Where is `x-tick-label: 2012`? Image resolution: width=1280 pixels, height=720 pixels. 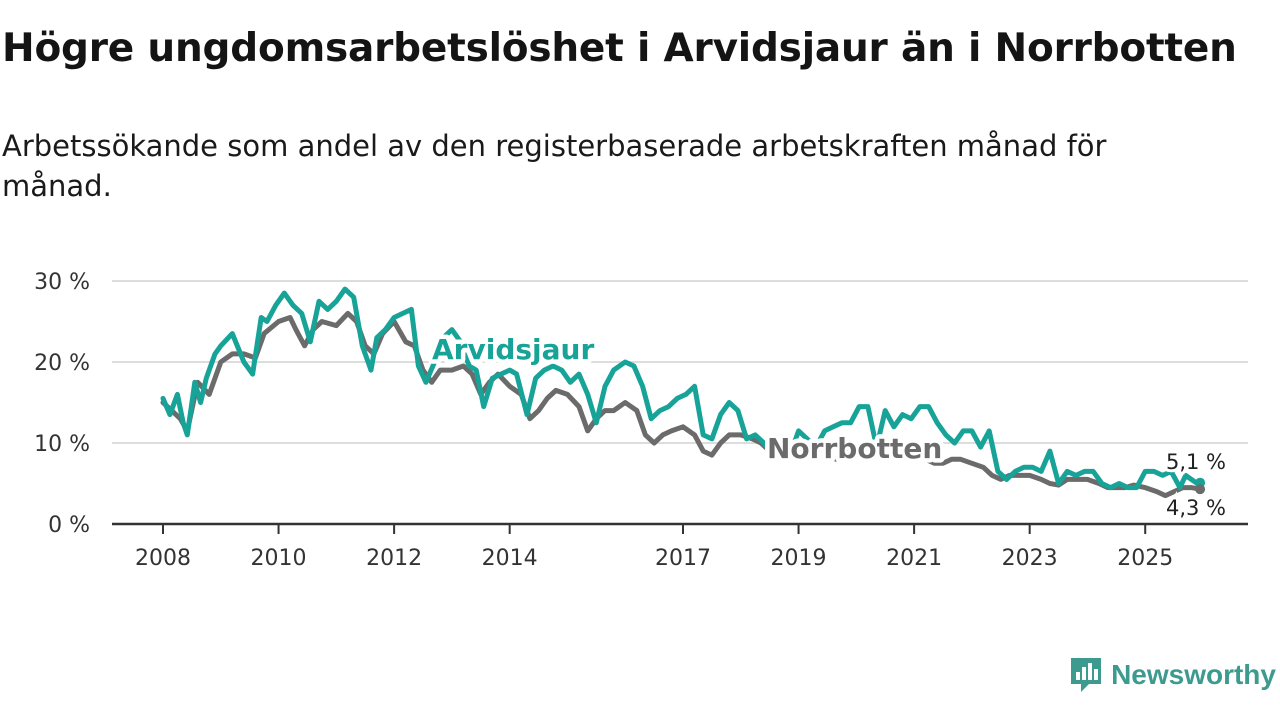
x-tick-label: 2012 is located at coordinates (394, 558).